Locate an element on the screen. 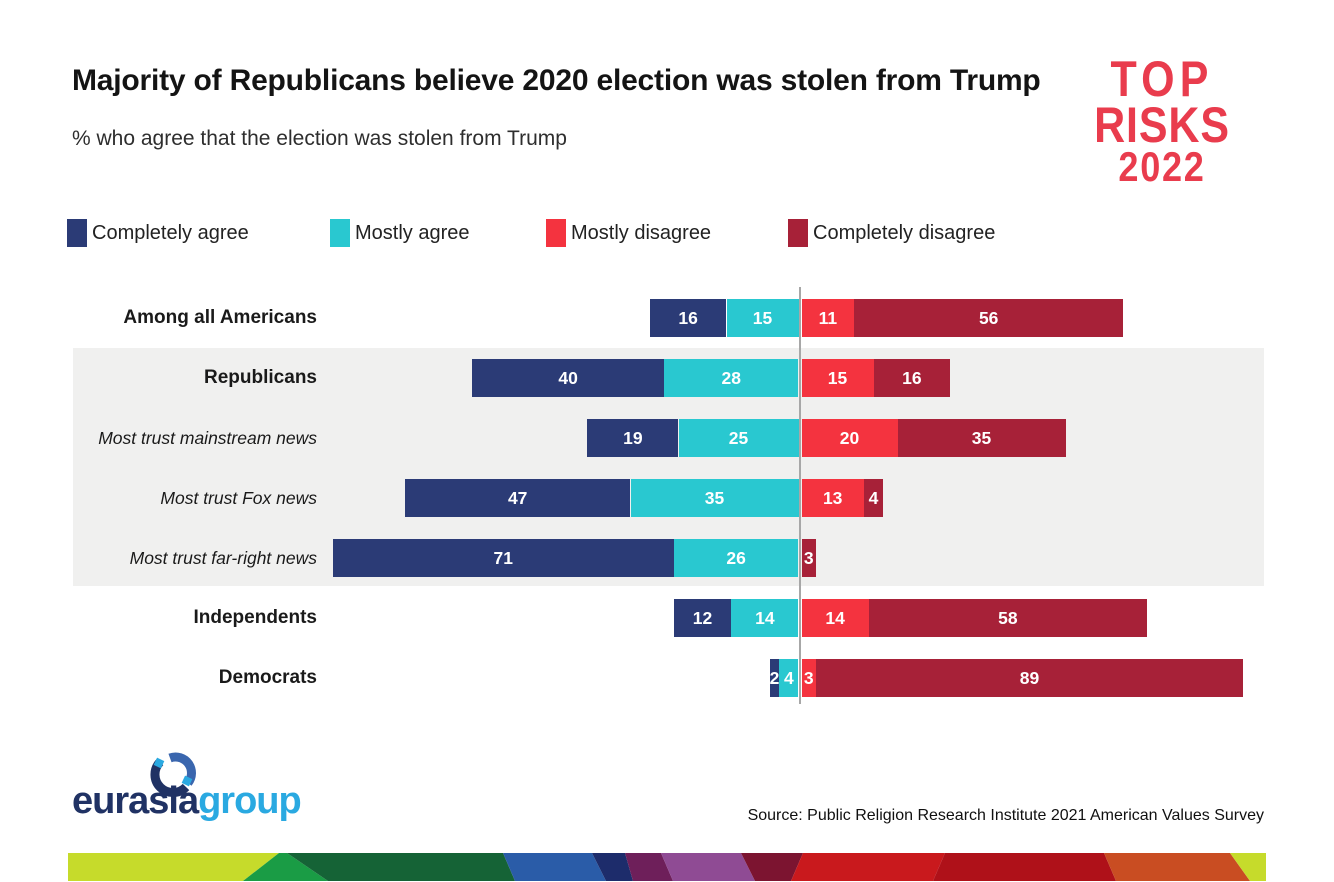  bar-segment-completely-agree: 2 is located at coordinates (774, 678).